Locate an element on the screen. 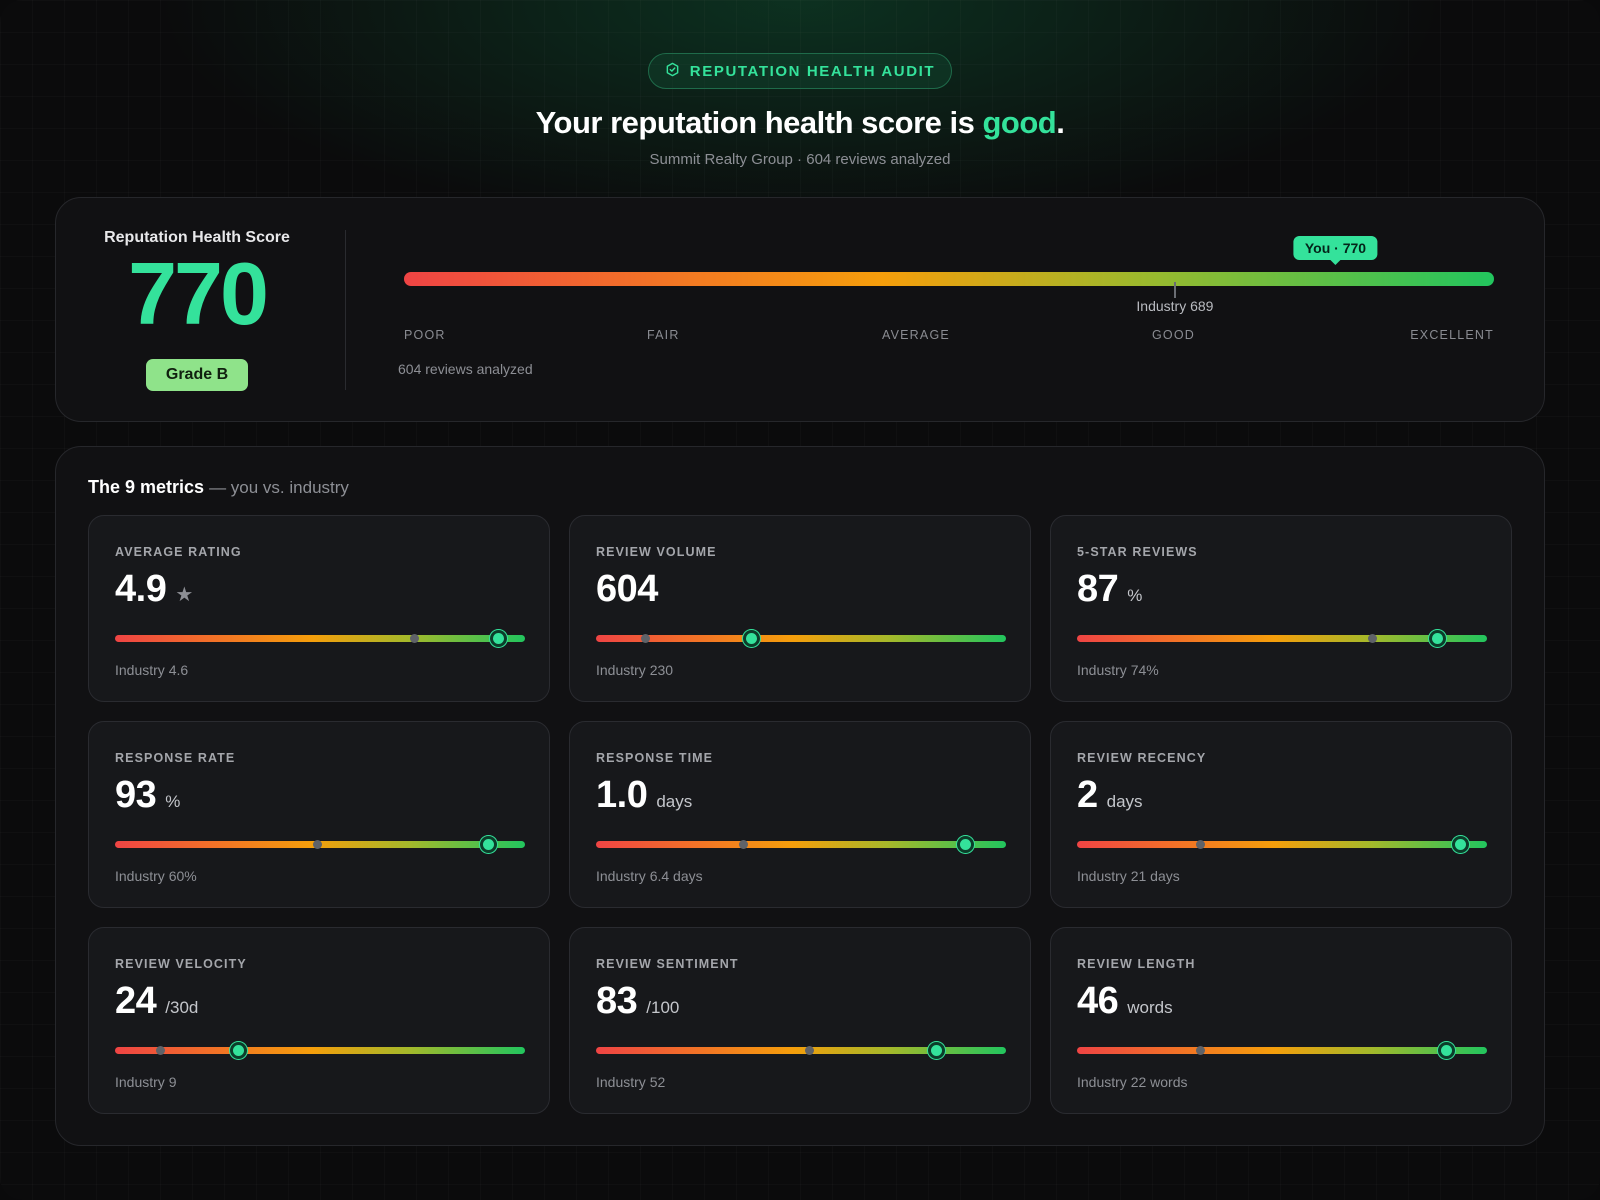  scale-label-poor: POOR is located at coordinates (425, 335).